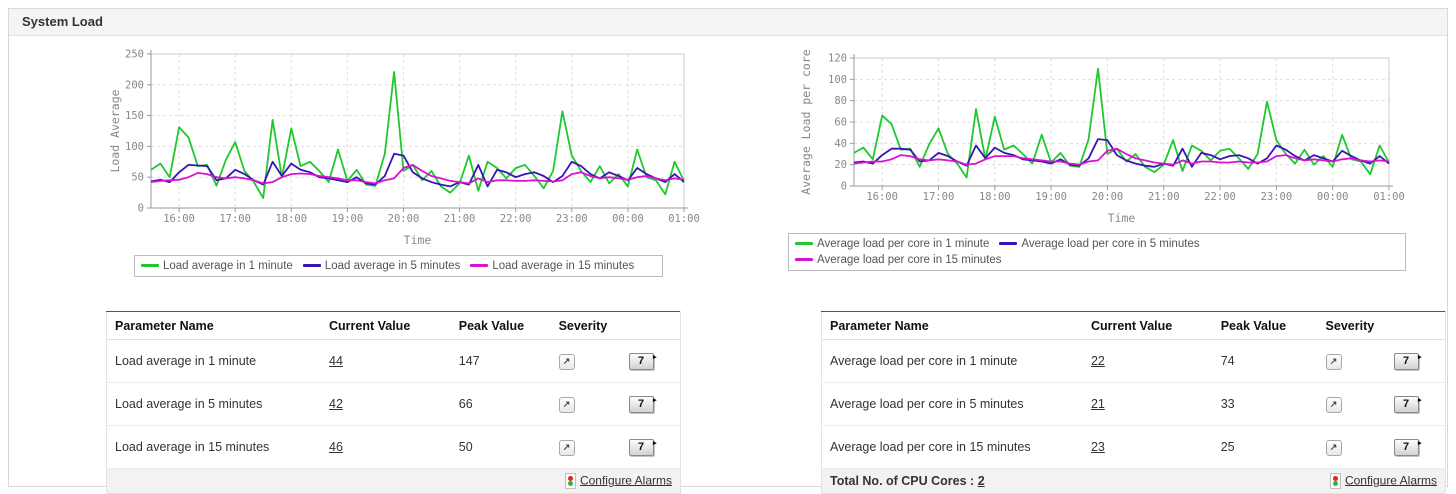 This screenshot has height=494, width=1456. I want to click on svg-text: 60, so click(840, 123).